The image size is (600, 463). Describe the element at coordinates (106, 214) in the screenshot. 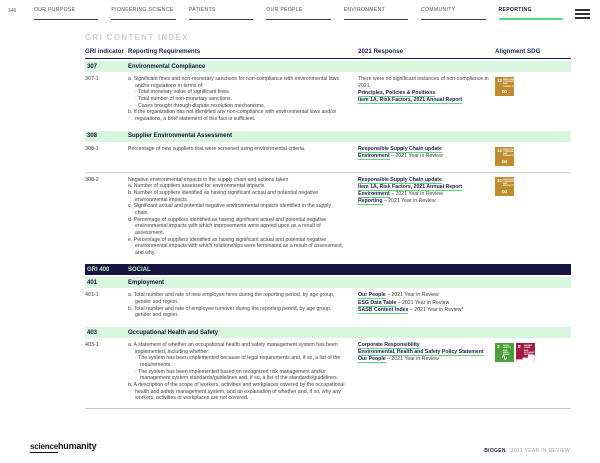

I see `gri-indicator: 308-2` at that location.